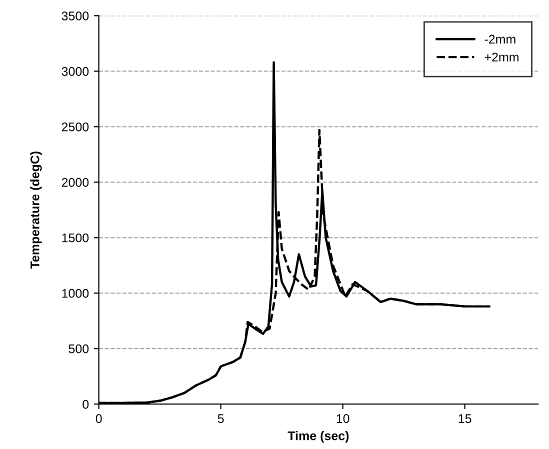 Image resolution: width=549 pixels, height=449 pixels. Describe the element at coordinates (75, 237) in the screenshot. I see `y-tick-label: 1500` at that location.